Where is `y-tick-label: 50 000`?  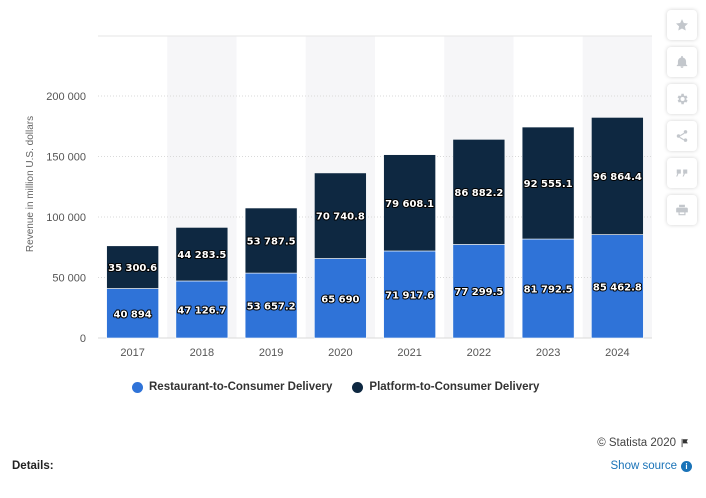 y-tick-label: 50 000 is located at coordinates (69, 279).